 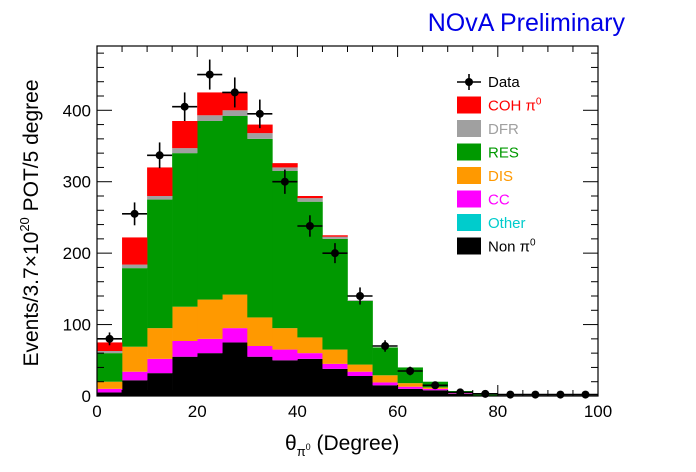 What do you see at coordinates (485, 176) in the screenshot?
I see `legend-item-dis: DIS` at bounding box center [485, 176].